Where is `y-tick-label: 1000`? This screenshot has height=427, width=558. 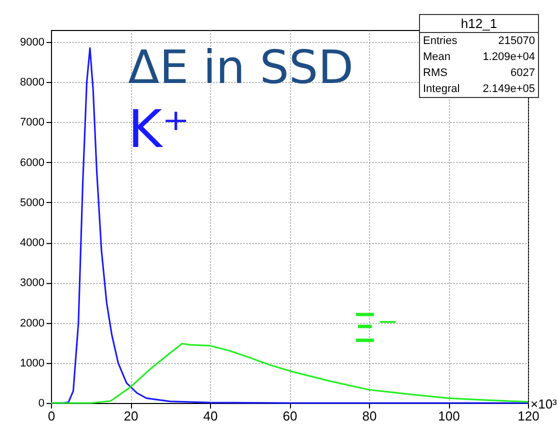 y-tick-label: 1000 is located at coordinates (32, 363).